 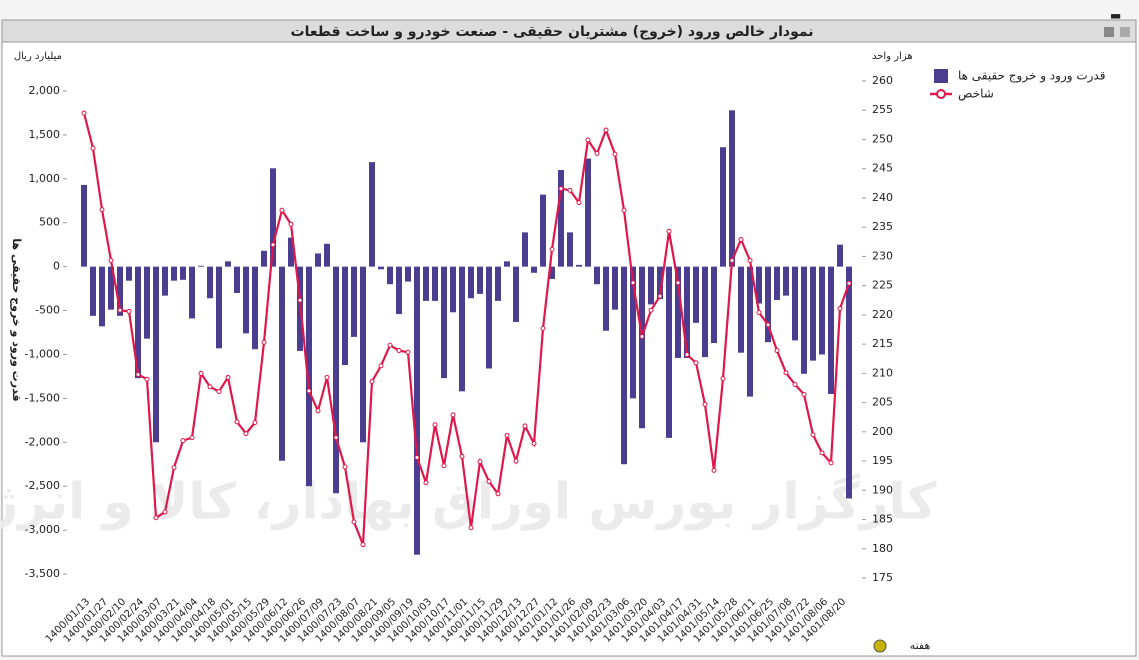 What do you see at coordinates (882, 372) in the screenshot?
I see `y2-tick-label: 210` at bounding box center [882, 372].